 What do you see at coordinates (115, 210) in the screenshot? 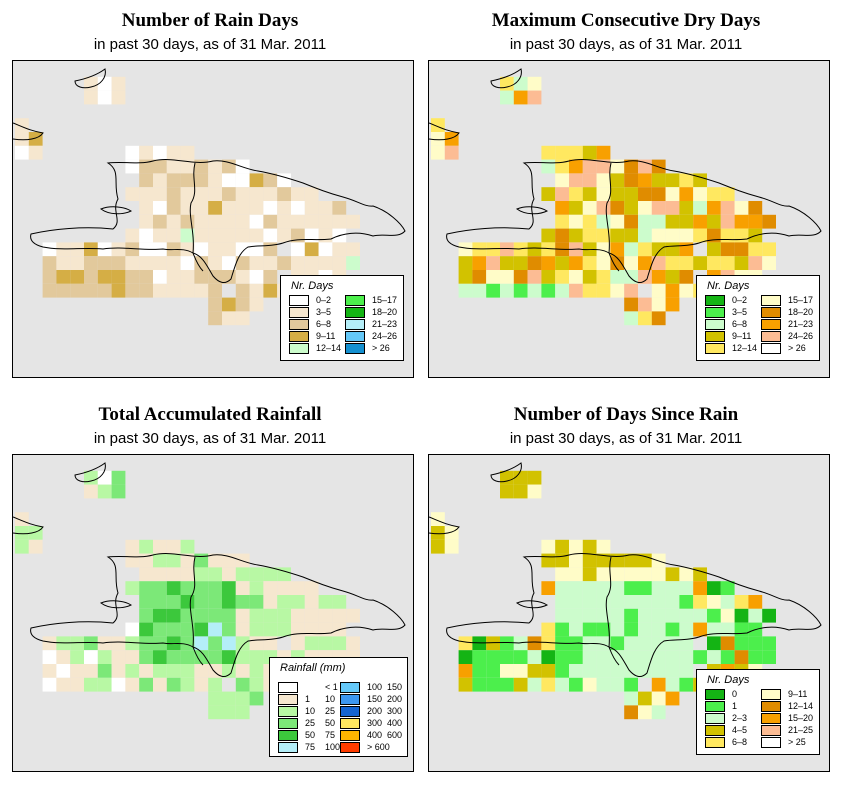
I see `gonave-island-outline` at bounding box center [115, 210].